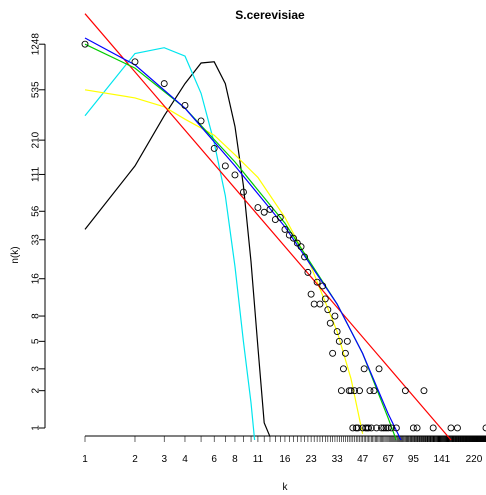 This screenshot has height=495, width=486. What do you see at coordinates (36, 390) in the screenshot?
I see `y-tick-label: 2` at bounding box center [36, 390].